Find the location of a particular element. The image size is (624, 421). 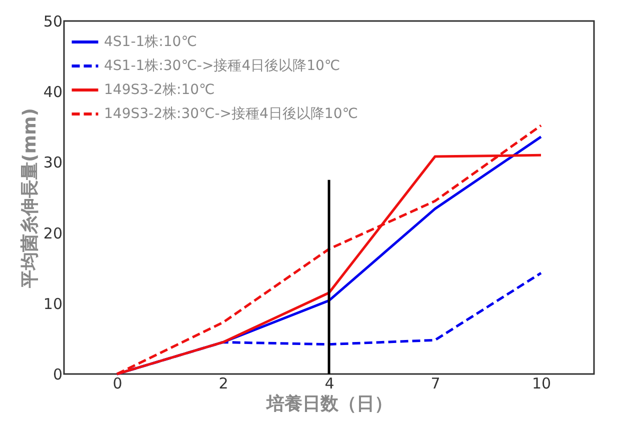

y-tick-label: 40 is located at coordinates (52, 92).